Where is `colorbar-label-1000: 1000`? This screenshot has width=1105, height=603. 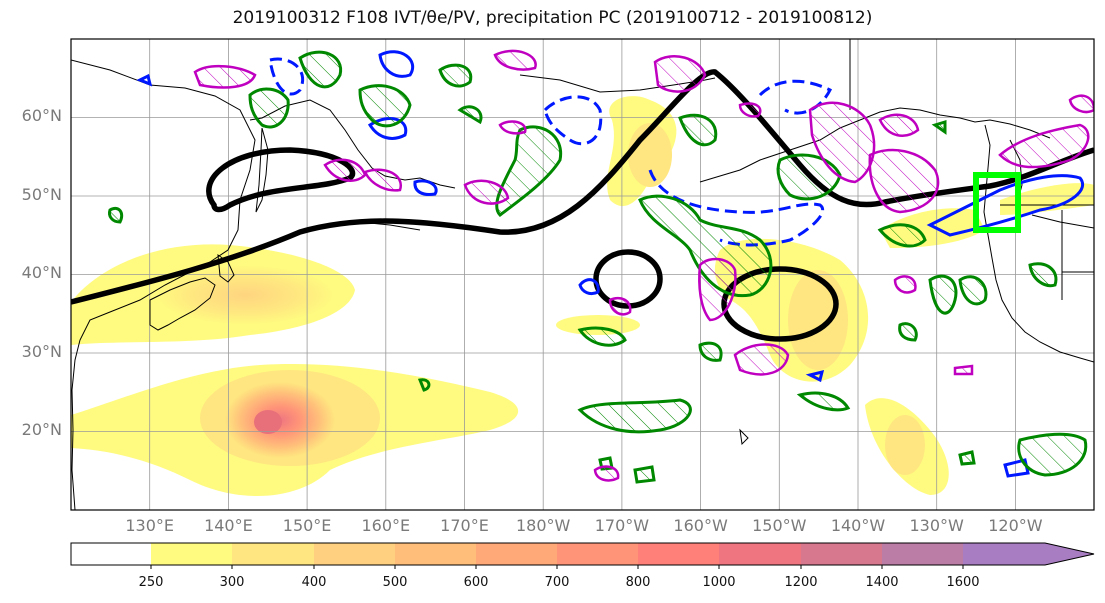
colorbar-label-1000: 1000 is located at coordinates (719, 582).